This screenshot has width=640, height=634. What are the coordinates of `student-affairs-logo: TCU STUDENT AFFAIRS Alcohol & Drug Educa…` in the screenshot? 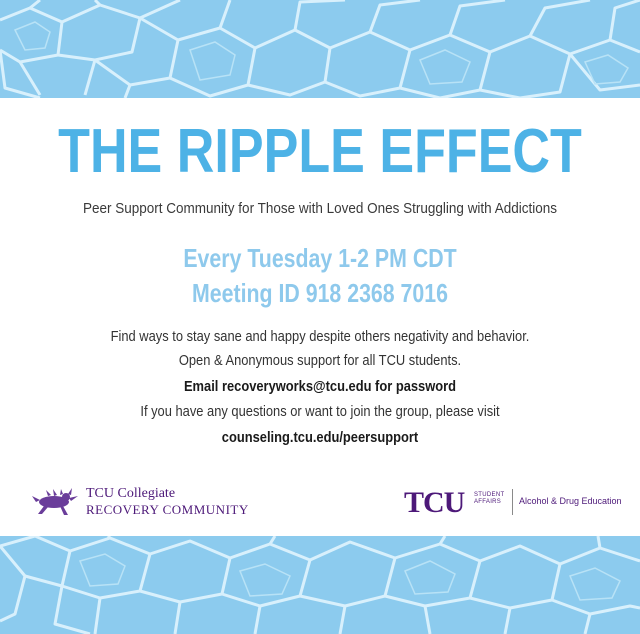 It's located at (514, 503).